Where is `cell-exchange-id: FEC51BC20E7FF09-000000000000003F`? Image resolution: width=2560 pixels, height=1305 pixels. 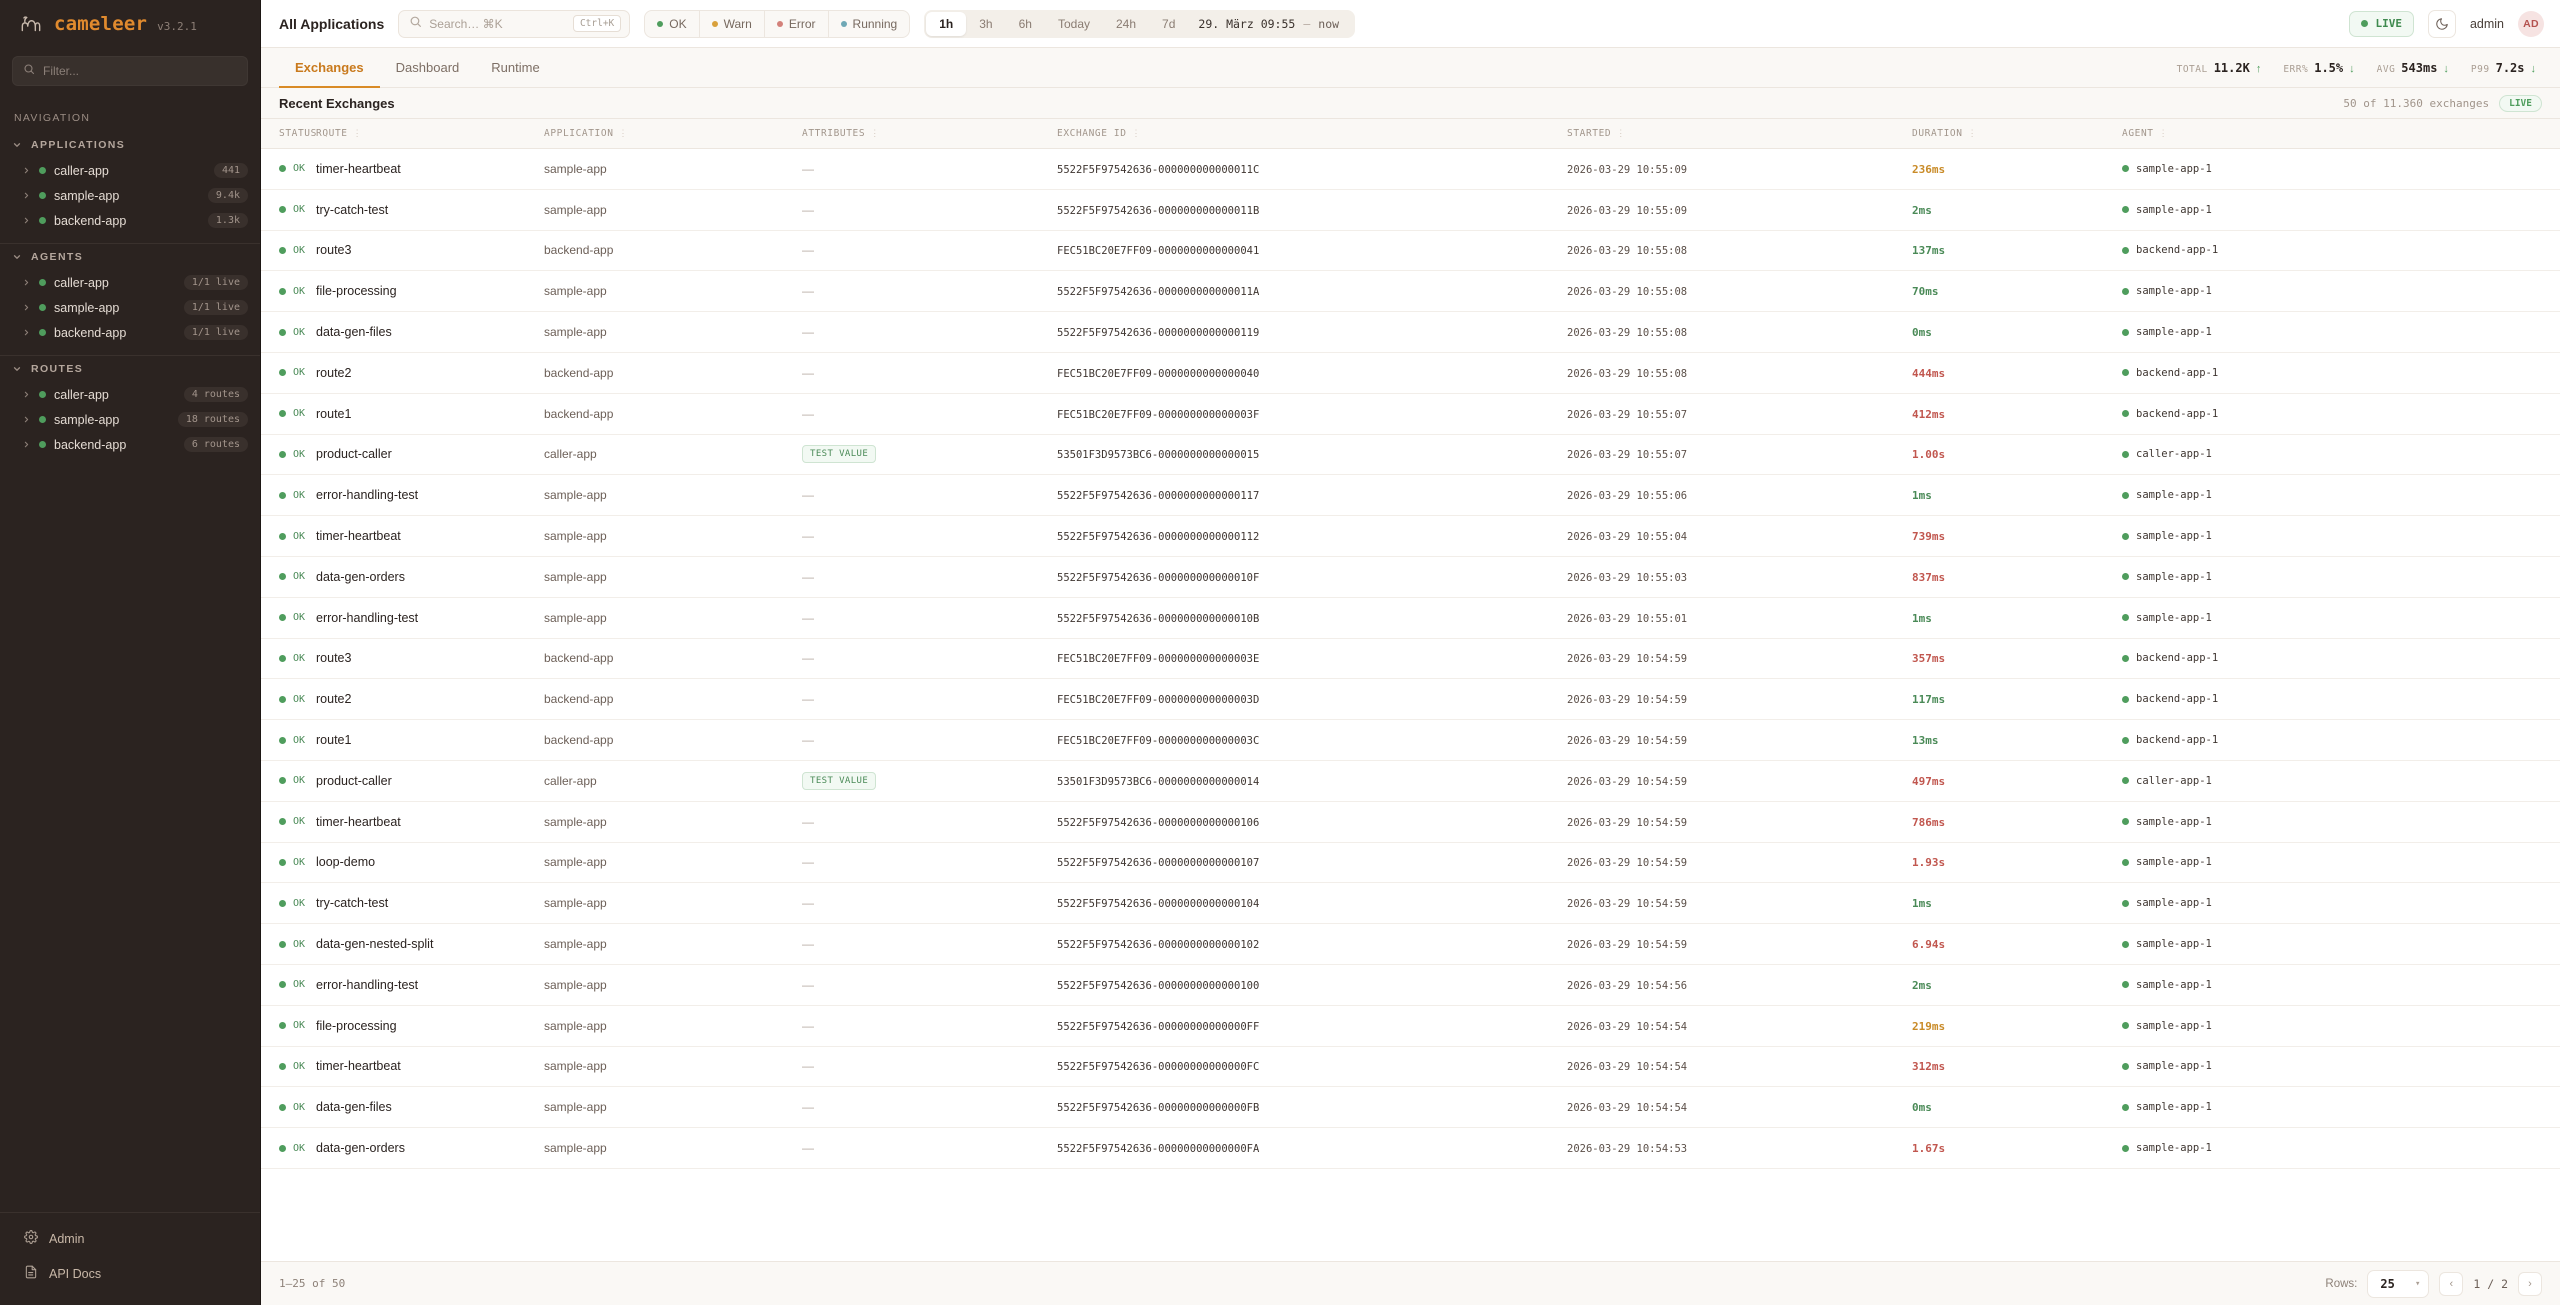
cell-exchange-id: FEC51BC20E7FF09-000000000000003F is located at coordinates (1312, 414).